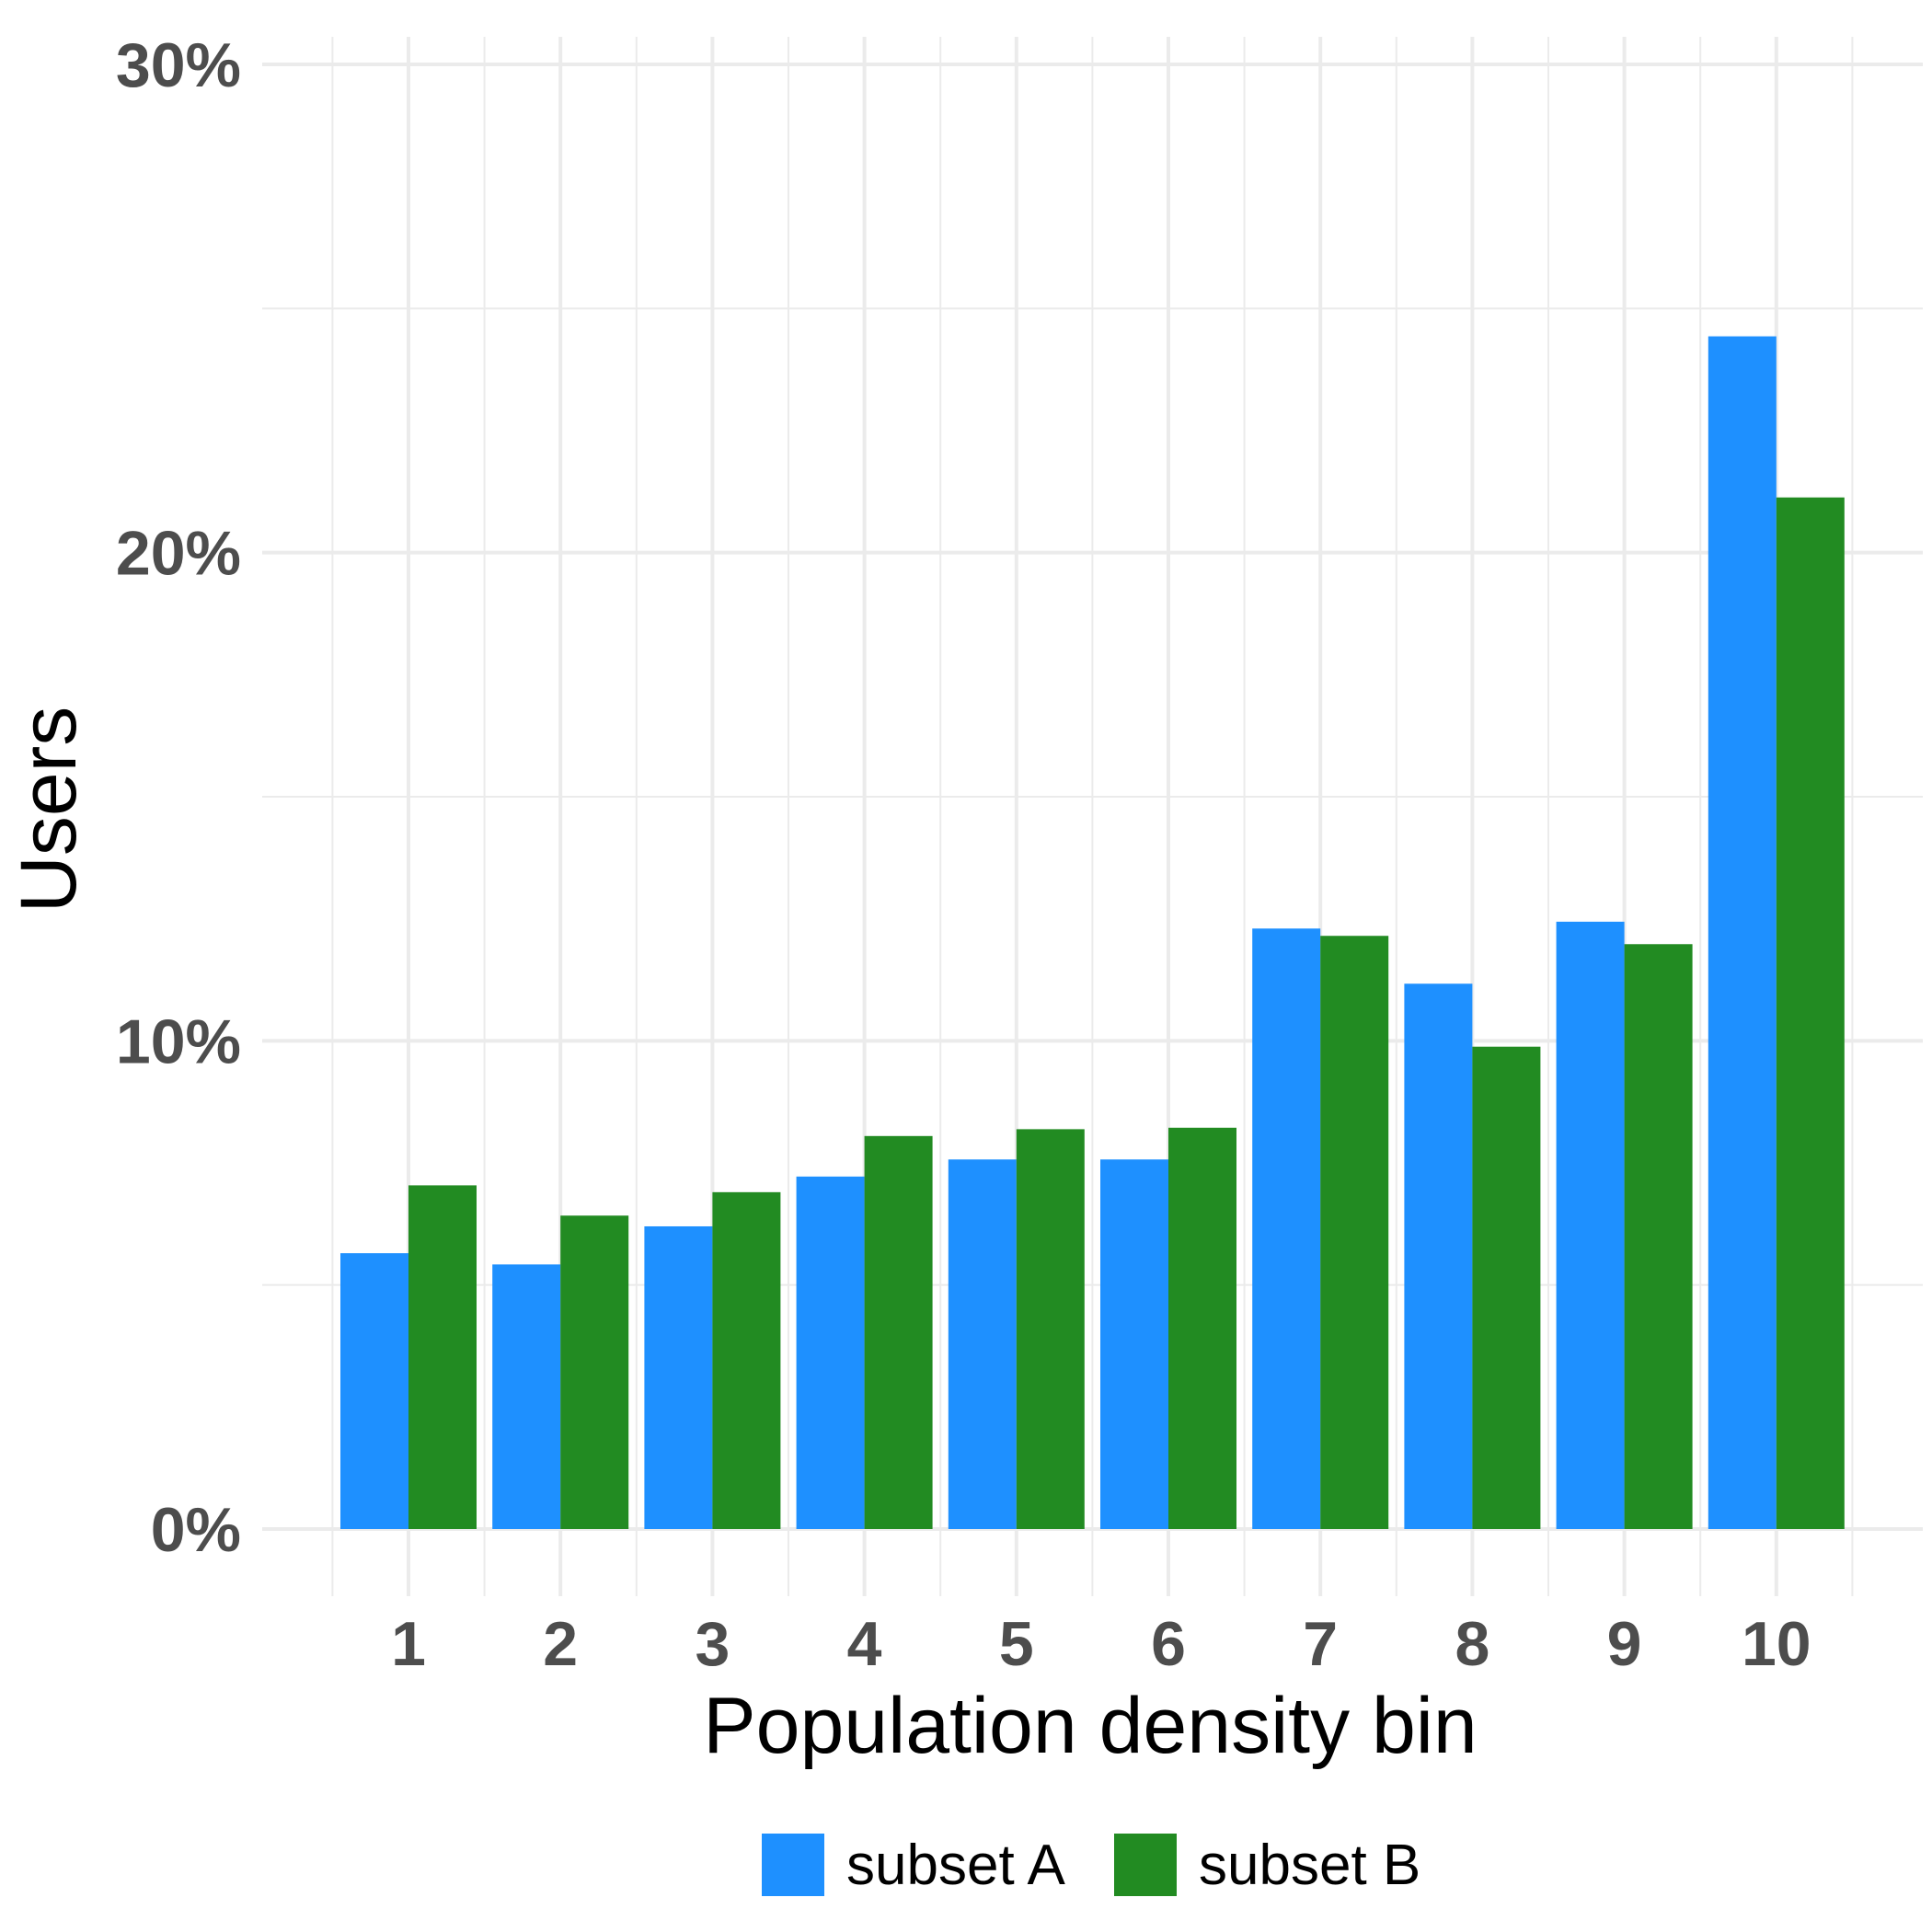 This screenshot has height=1932, width=1932. What do you see at coordinates (178, 1041) in the screenshot?
I see `y-tick-label: 10%` at bounding box center [178, 1041].